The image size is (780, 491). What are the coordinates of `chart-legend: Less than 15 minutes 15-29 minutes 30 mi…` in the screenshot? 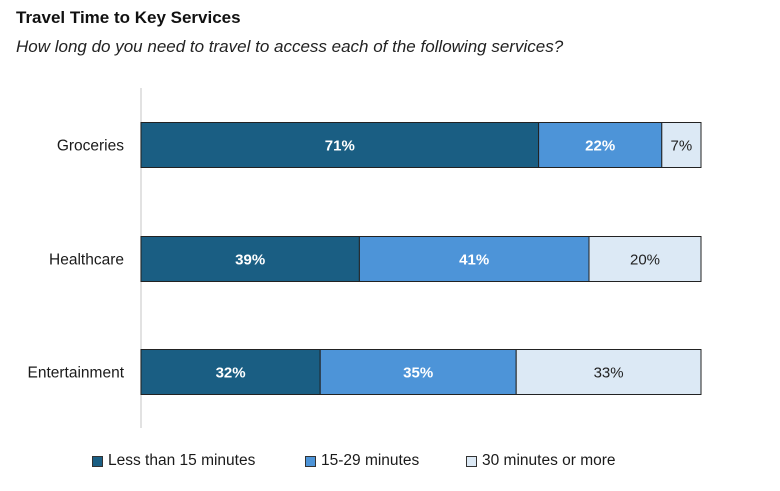 It's located at (390, 463).